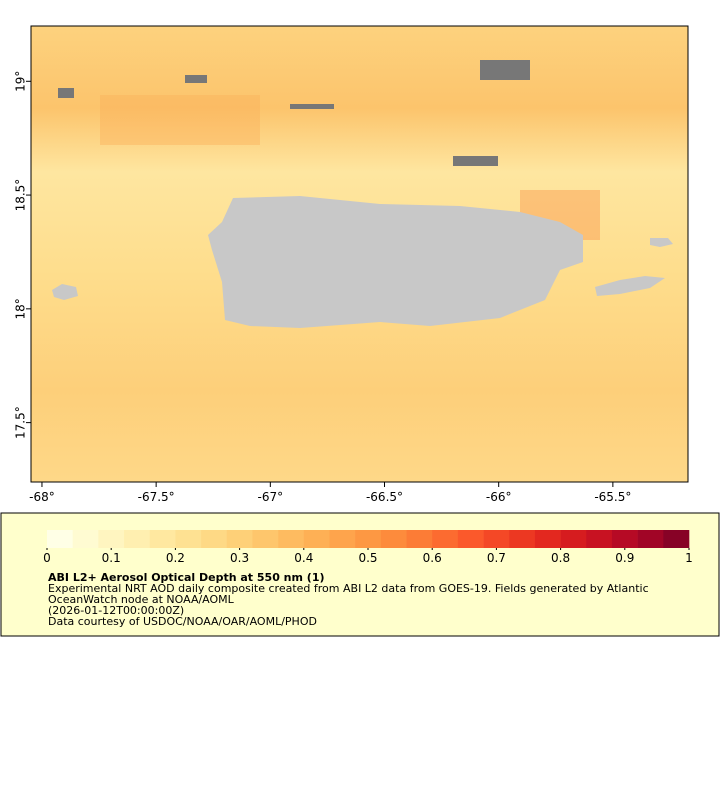 The image size is (720, 800). I want to click on x-tick-label: -66°, so click(499, 497).